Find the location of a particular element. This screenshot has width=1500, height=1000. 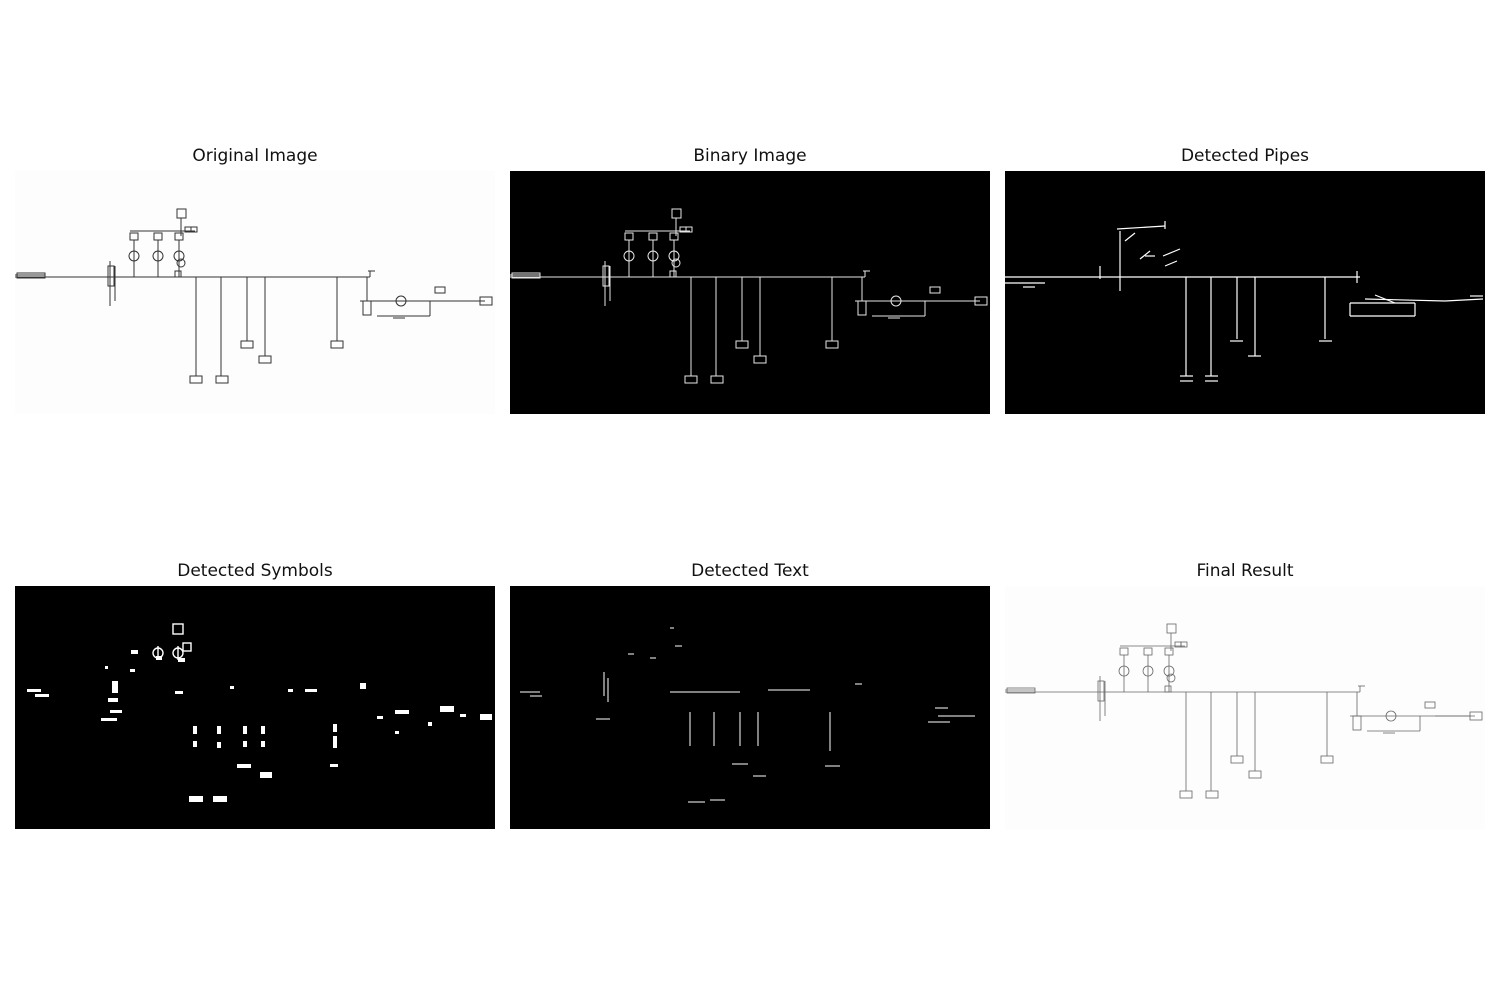

symbols-diagram is located at coordinates (259, 712).